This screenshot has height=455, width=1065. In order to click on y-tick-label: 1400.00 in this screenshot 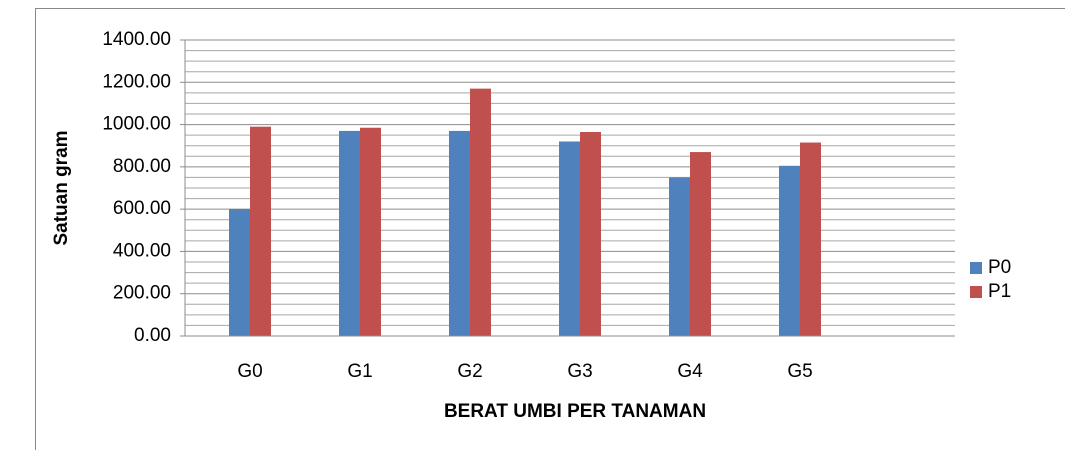, I will do `click(136, 39)`.